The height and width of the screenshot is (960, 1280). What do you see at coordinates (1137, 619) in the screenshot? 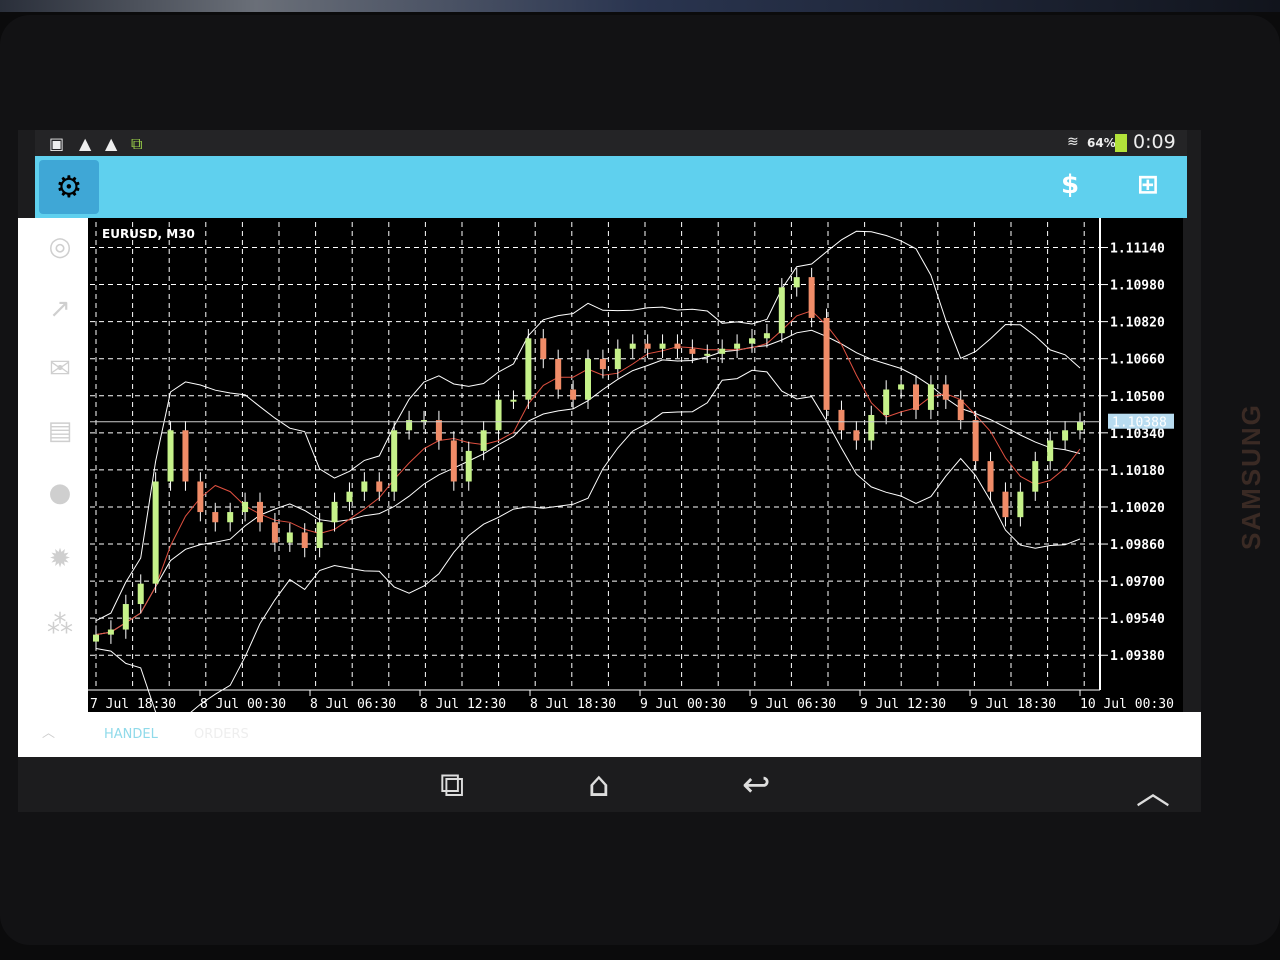
I see `y-tick-label: 1.09540` at bounding box center [1137, 619].